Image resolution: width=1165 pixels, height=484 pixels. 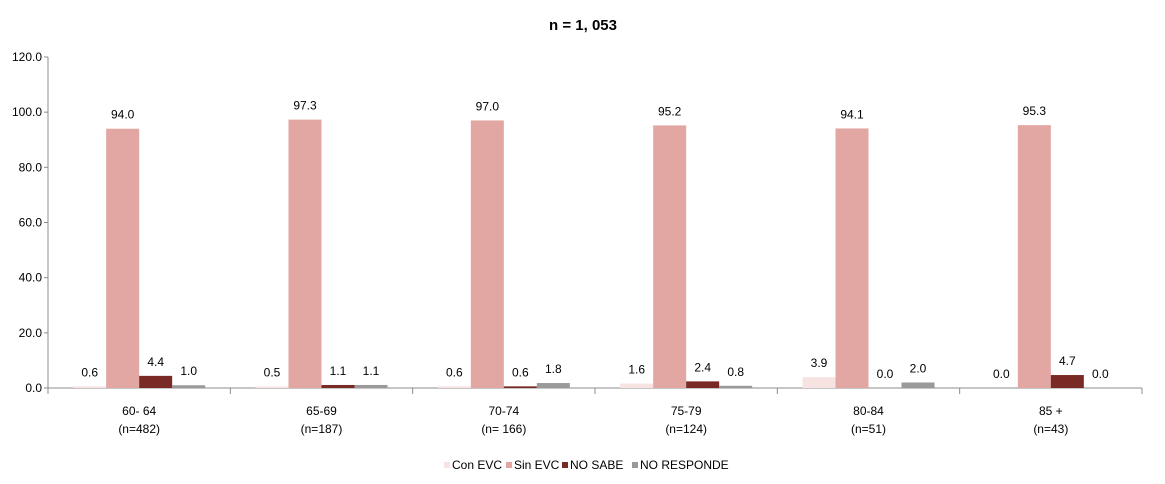 What do you see at coordinates (636, 370) in the screenshot?
I see `data-label: 1.6` at bounding box center [636, 370].